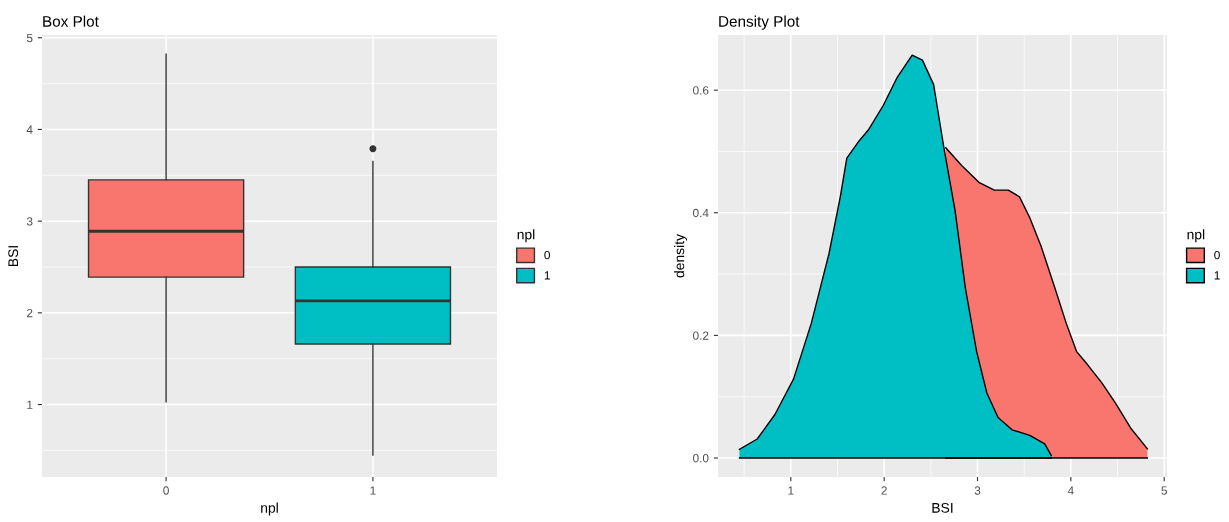  I want to click on y-tick-label: 1, so click(30, 404).